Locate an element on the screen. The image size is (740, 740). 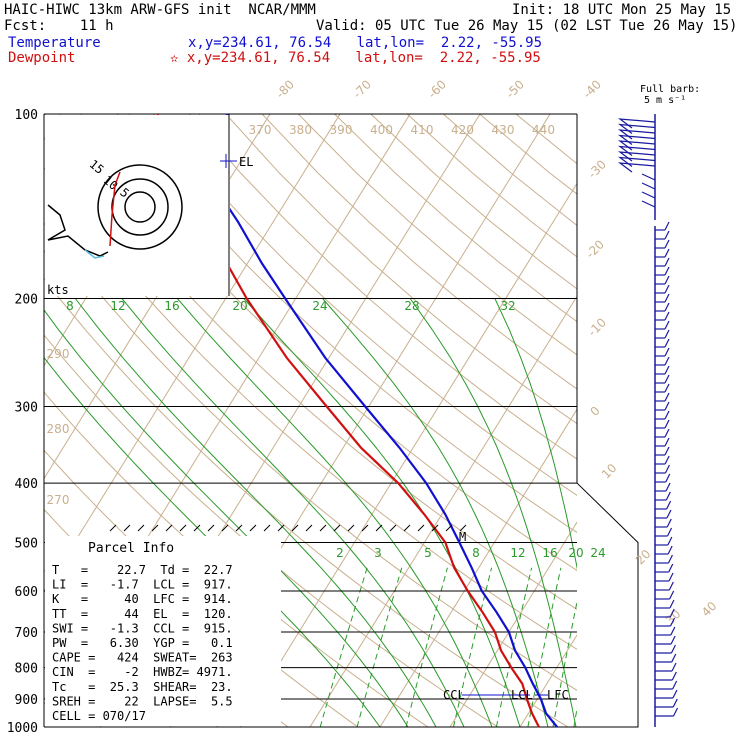
parcel-info-row: PW = 6.30 YGP = 0.1 is located at coordinates (142, 643).